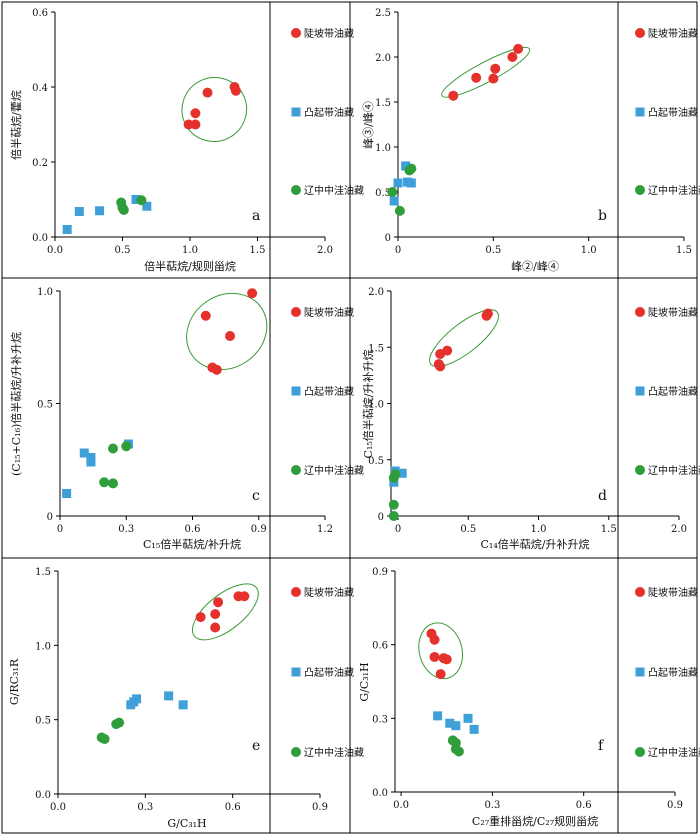 This screenshot has height=835, width=700. What do you see at coordinates (535, 266) in the screenshot?
I see `x-axis-label: 峰②/峰④` at bounding box center [535, 266].